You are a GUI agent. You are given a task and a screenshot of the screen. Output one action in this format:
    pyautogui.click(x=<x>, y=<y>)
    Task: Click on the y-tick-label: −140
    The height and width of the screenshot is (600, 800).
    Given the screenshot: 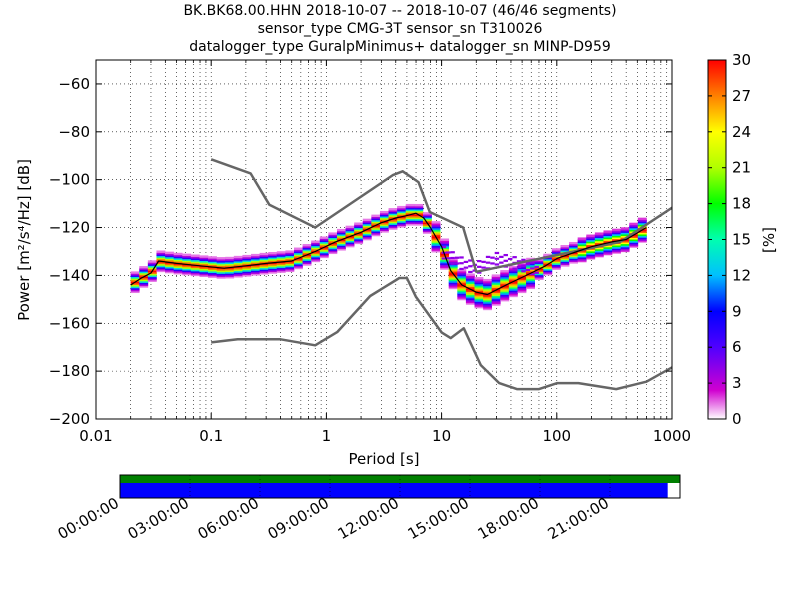 What is the action you would take?
    pyautogui.click(x=69, y=275)
    